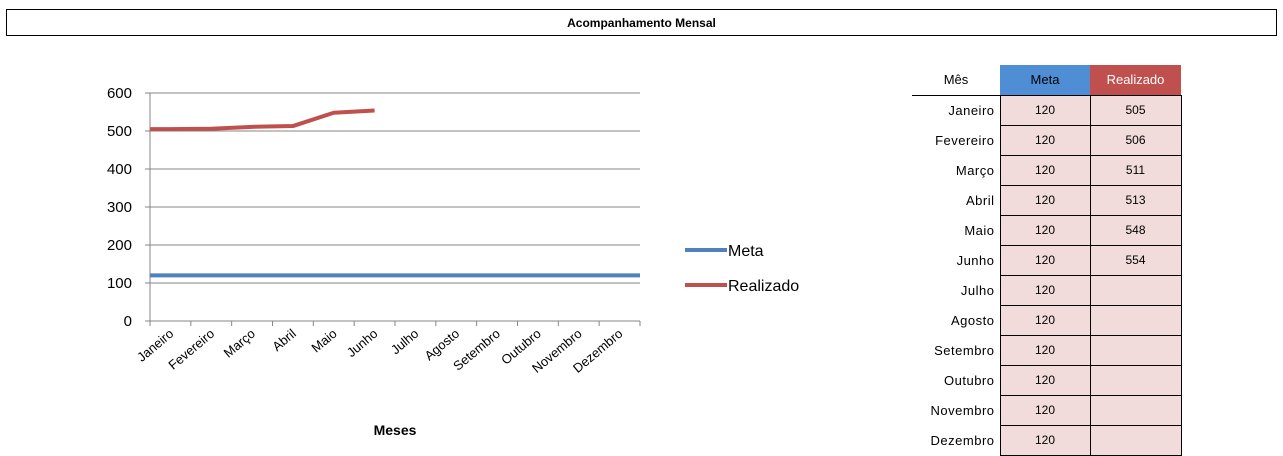 Image resolution: width=1283 pixels, height=456 pixels. Describe the element at coordinates (1135, 260) in the screenshot. I see `realizado-cell: 554` at that location.